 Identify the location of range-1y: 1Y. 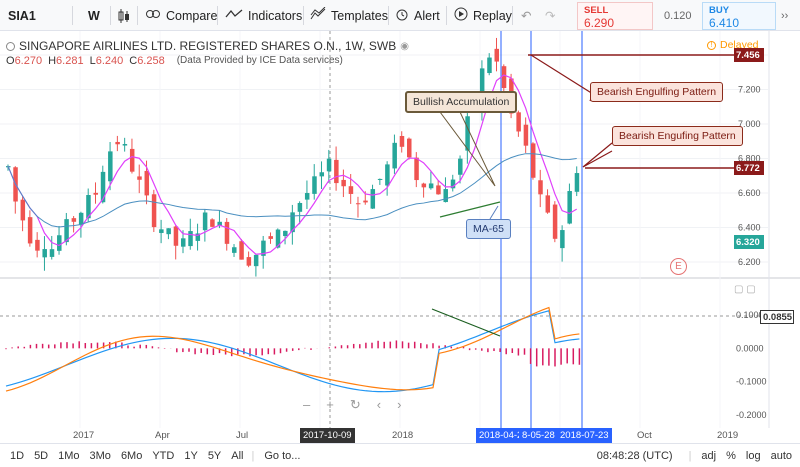
(191, 455).